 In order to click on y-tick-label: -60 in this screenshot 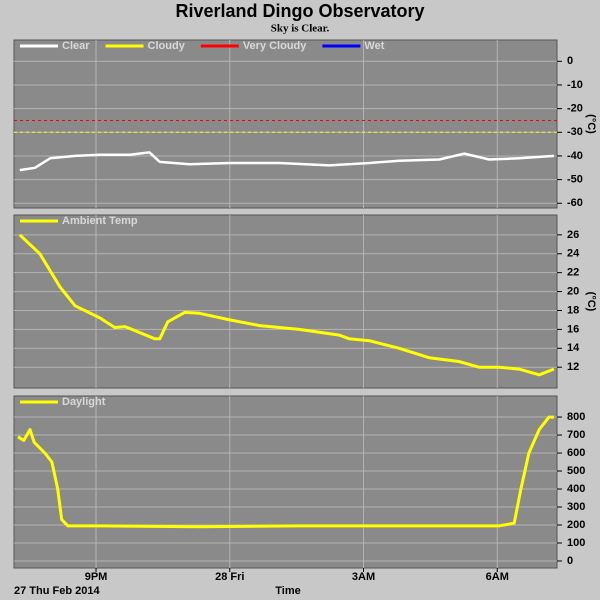, I will do `click(575, 203)`.